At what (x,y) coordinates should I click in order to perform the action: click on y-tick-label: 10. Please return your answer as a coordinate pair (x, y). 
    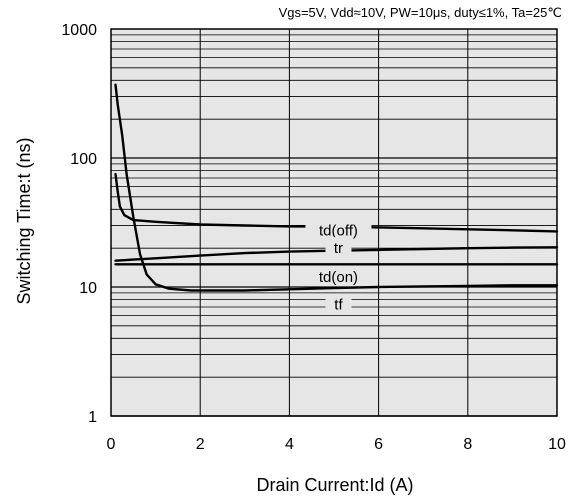
    Looking at the image, I should click on (88, 288).